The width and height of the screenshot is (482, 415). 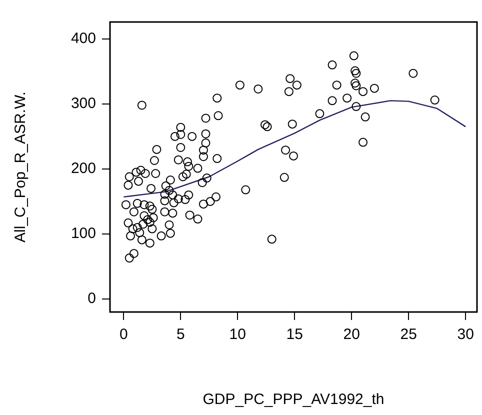 What do you see at coordinates (408, 335) in the screenshot?
I see `x-tick-label: 25` at bounding box center [408, 335].